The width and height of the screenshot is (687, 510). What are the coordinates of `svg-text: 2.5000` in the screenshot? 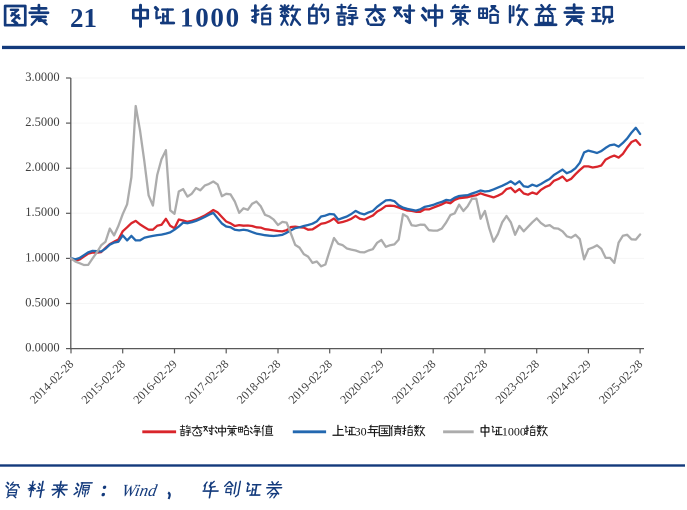 It's located at (42, 122).